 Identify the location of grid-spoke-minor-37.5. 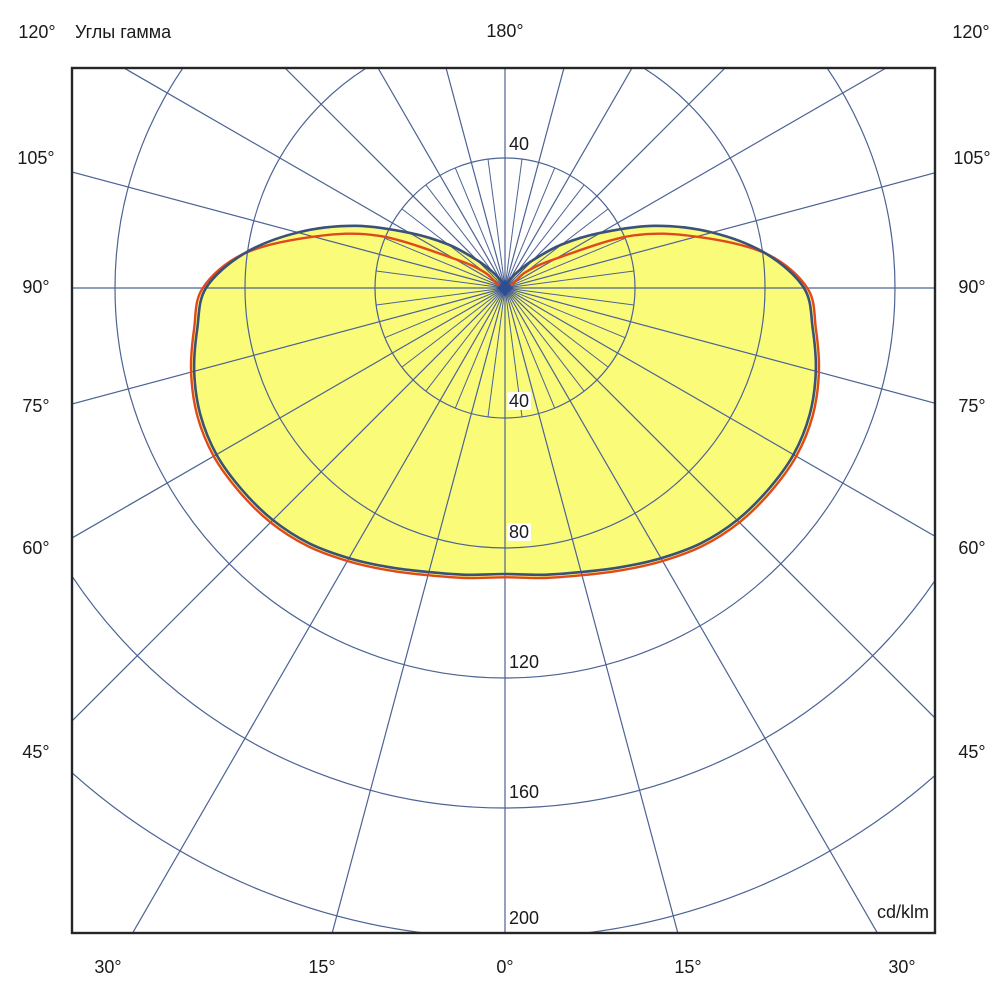
(544, 339).